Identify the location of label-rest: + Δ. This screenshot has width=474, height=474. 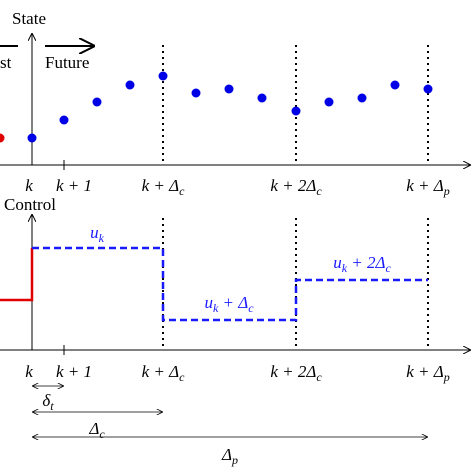
(233, 302).